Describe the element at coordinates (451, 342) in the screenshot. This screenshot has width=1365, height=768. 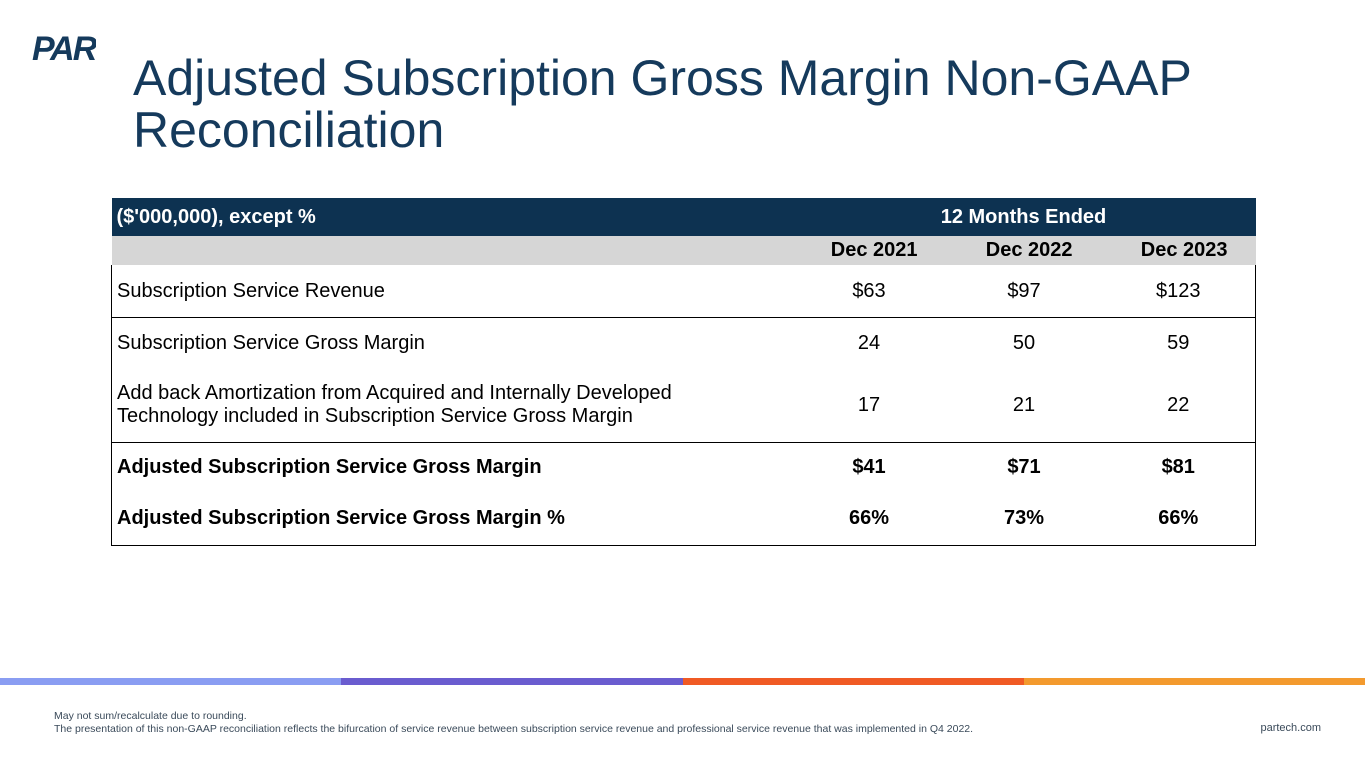
I see `row-label: Subscription Service Gross Margin` at that location.